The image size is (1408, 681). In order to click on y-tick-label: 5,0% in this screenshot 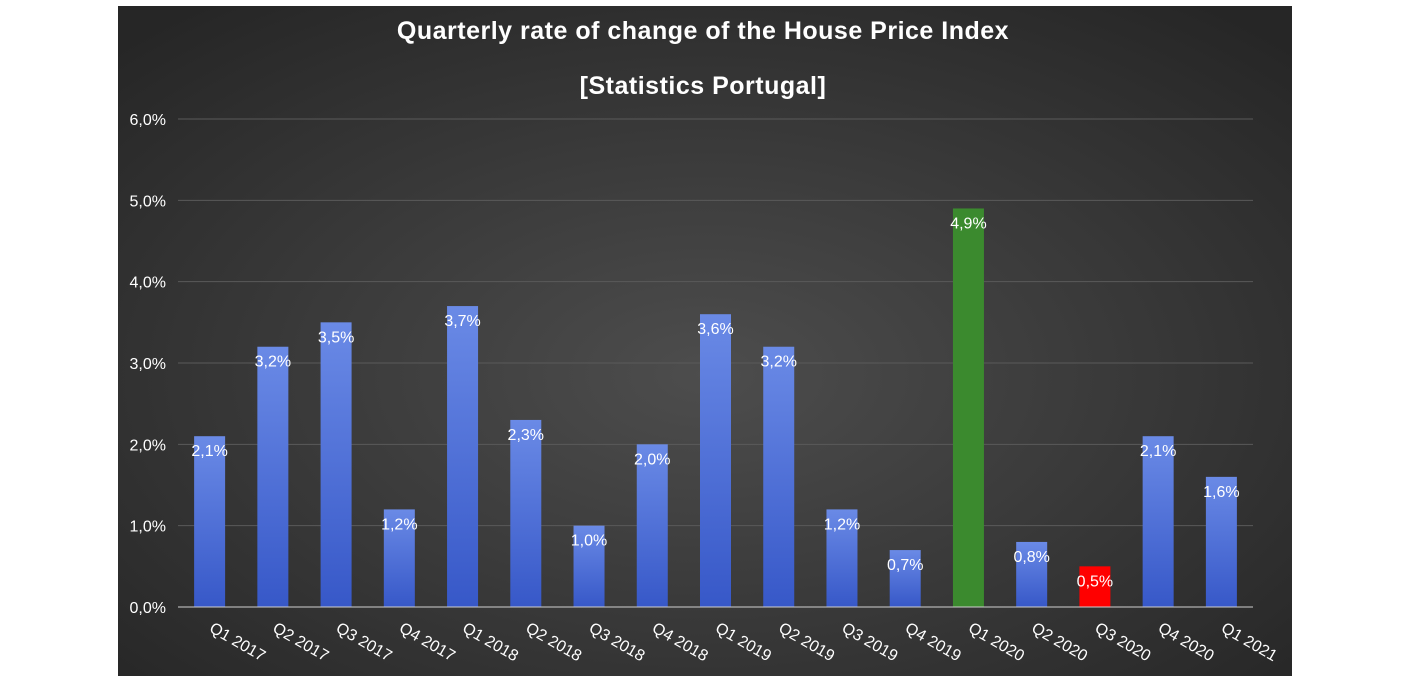, I will do `click(148, 201)`.